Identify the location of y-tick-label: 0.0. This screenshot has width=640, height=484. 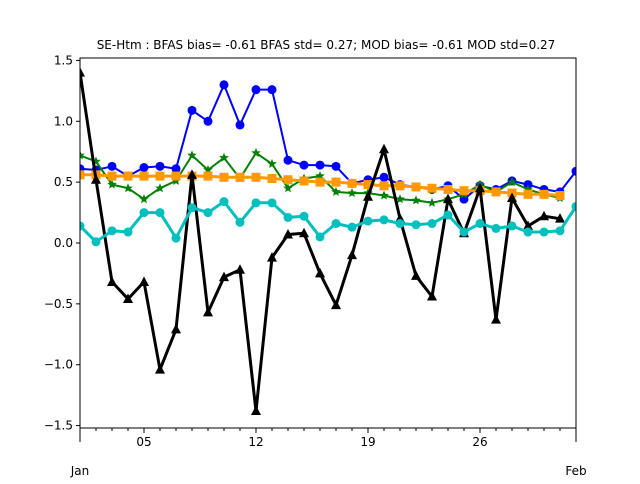
(63, 243).